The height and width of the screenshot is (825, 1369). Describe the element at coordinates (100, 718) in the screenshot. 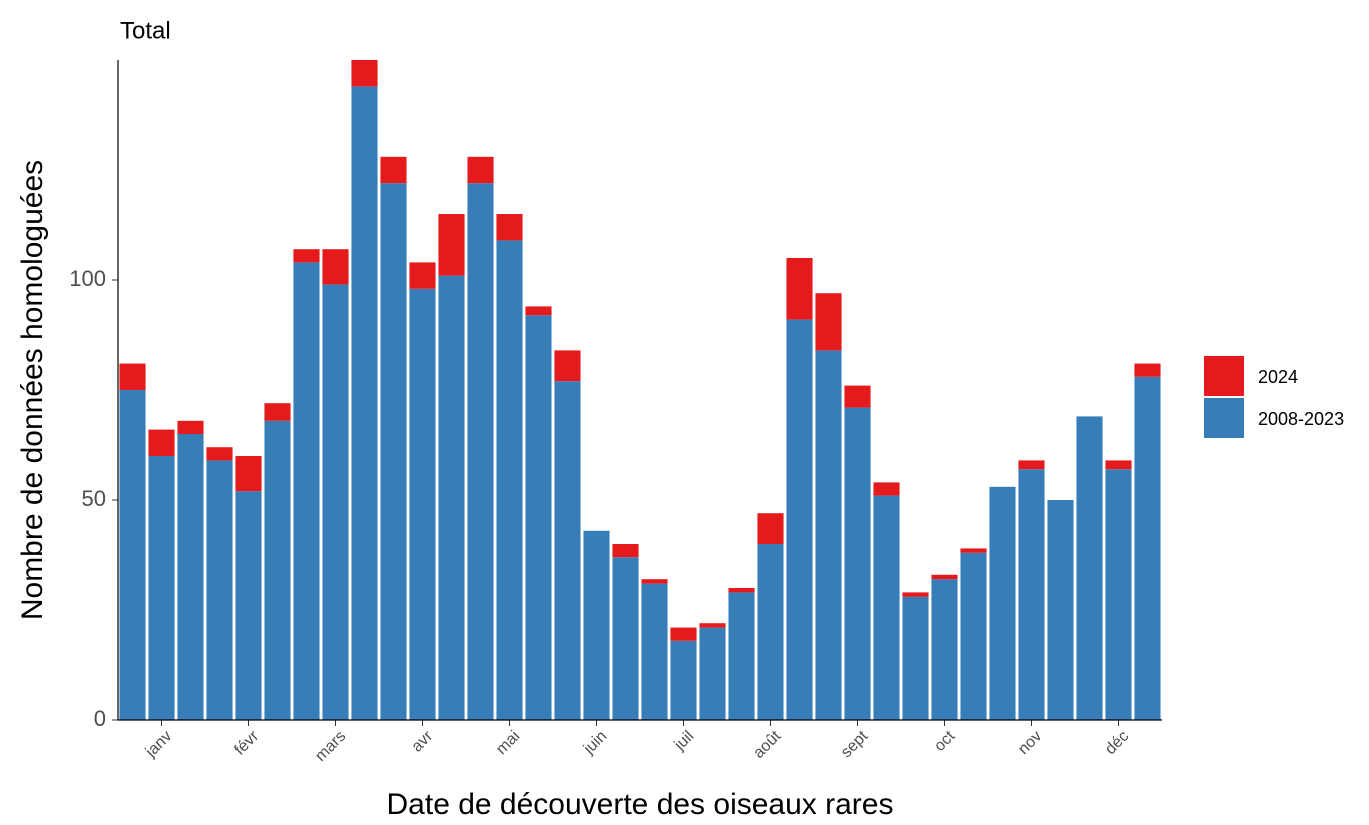

I see `y-tick-label: 0` at that location.